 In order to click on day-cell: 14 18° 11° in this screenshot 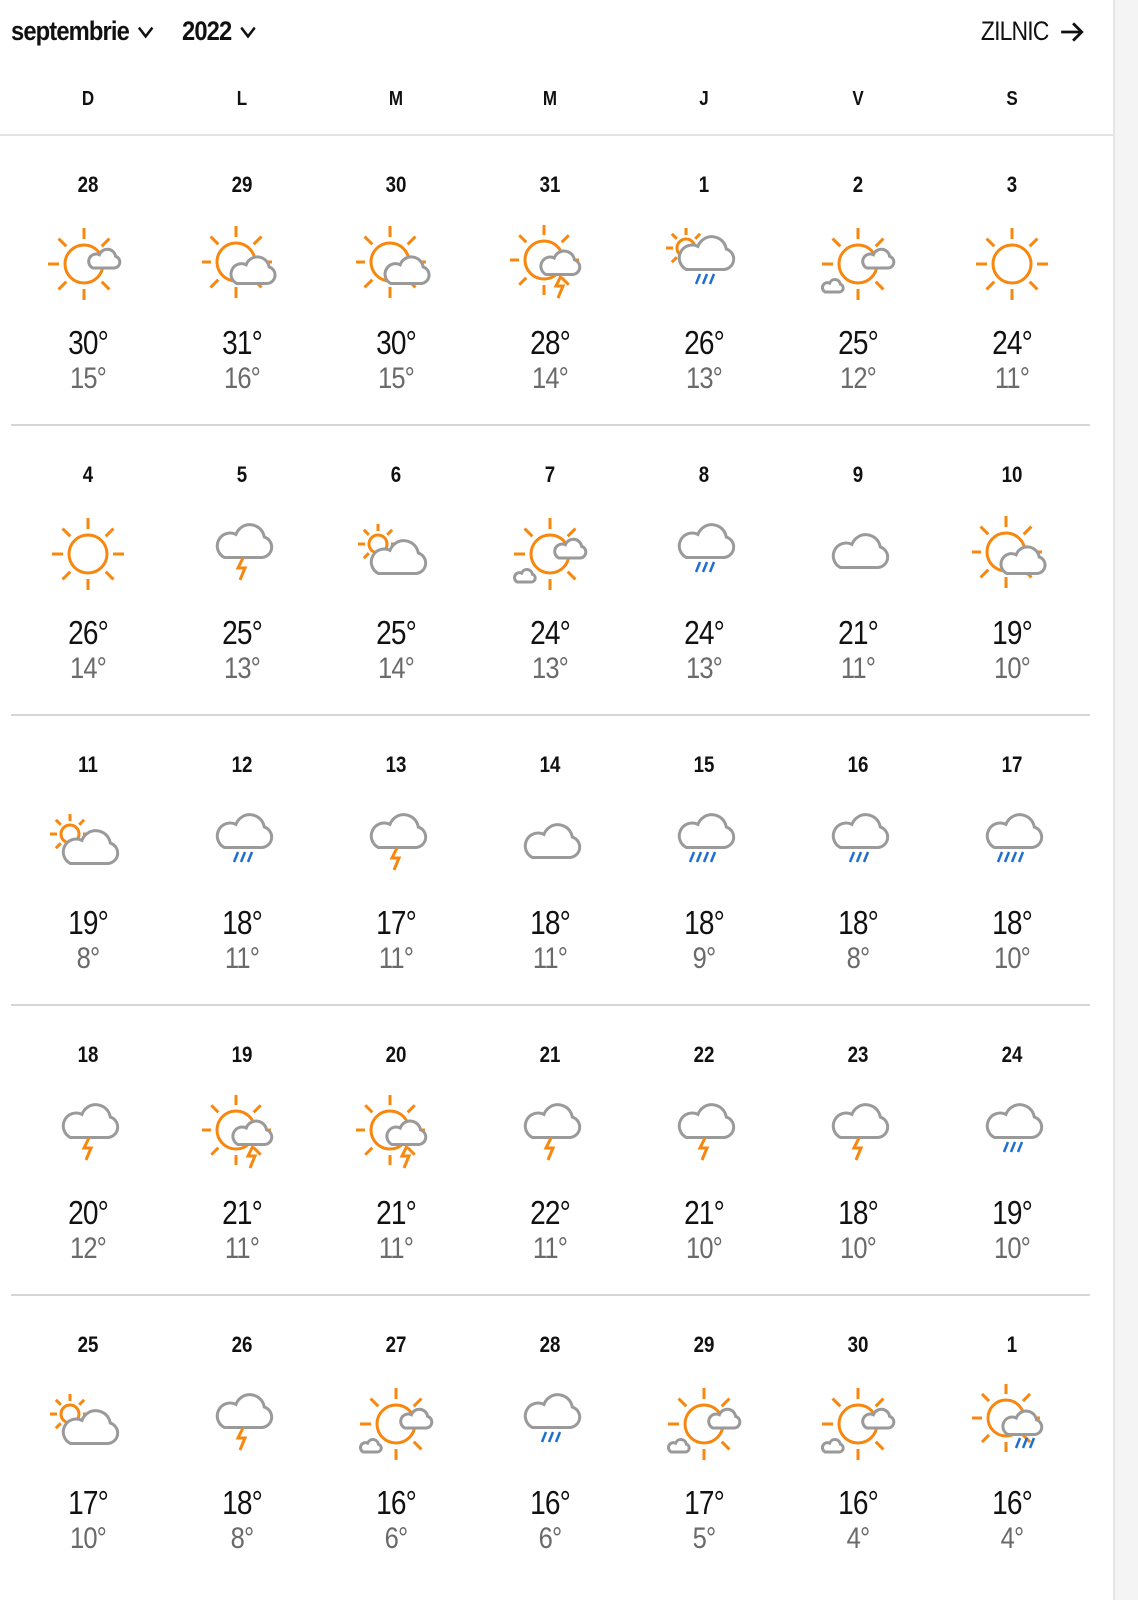, I will do `click(550, 860)`.